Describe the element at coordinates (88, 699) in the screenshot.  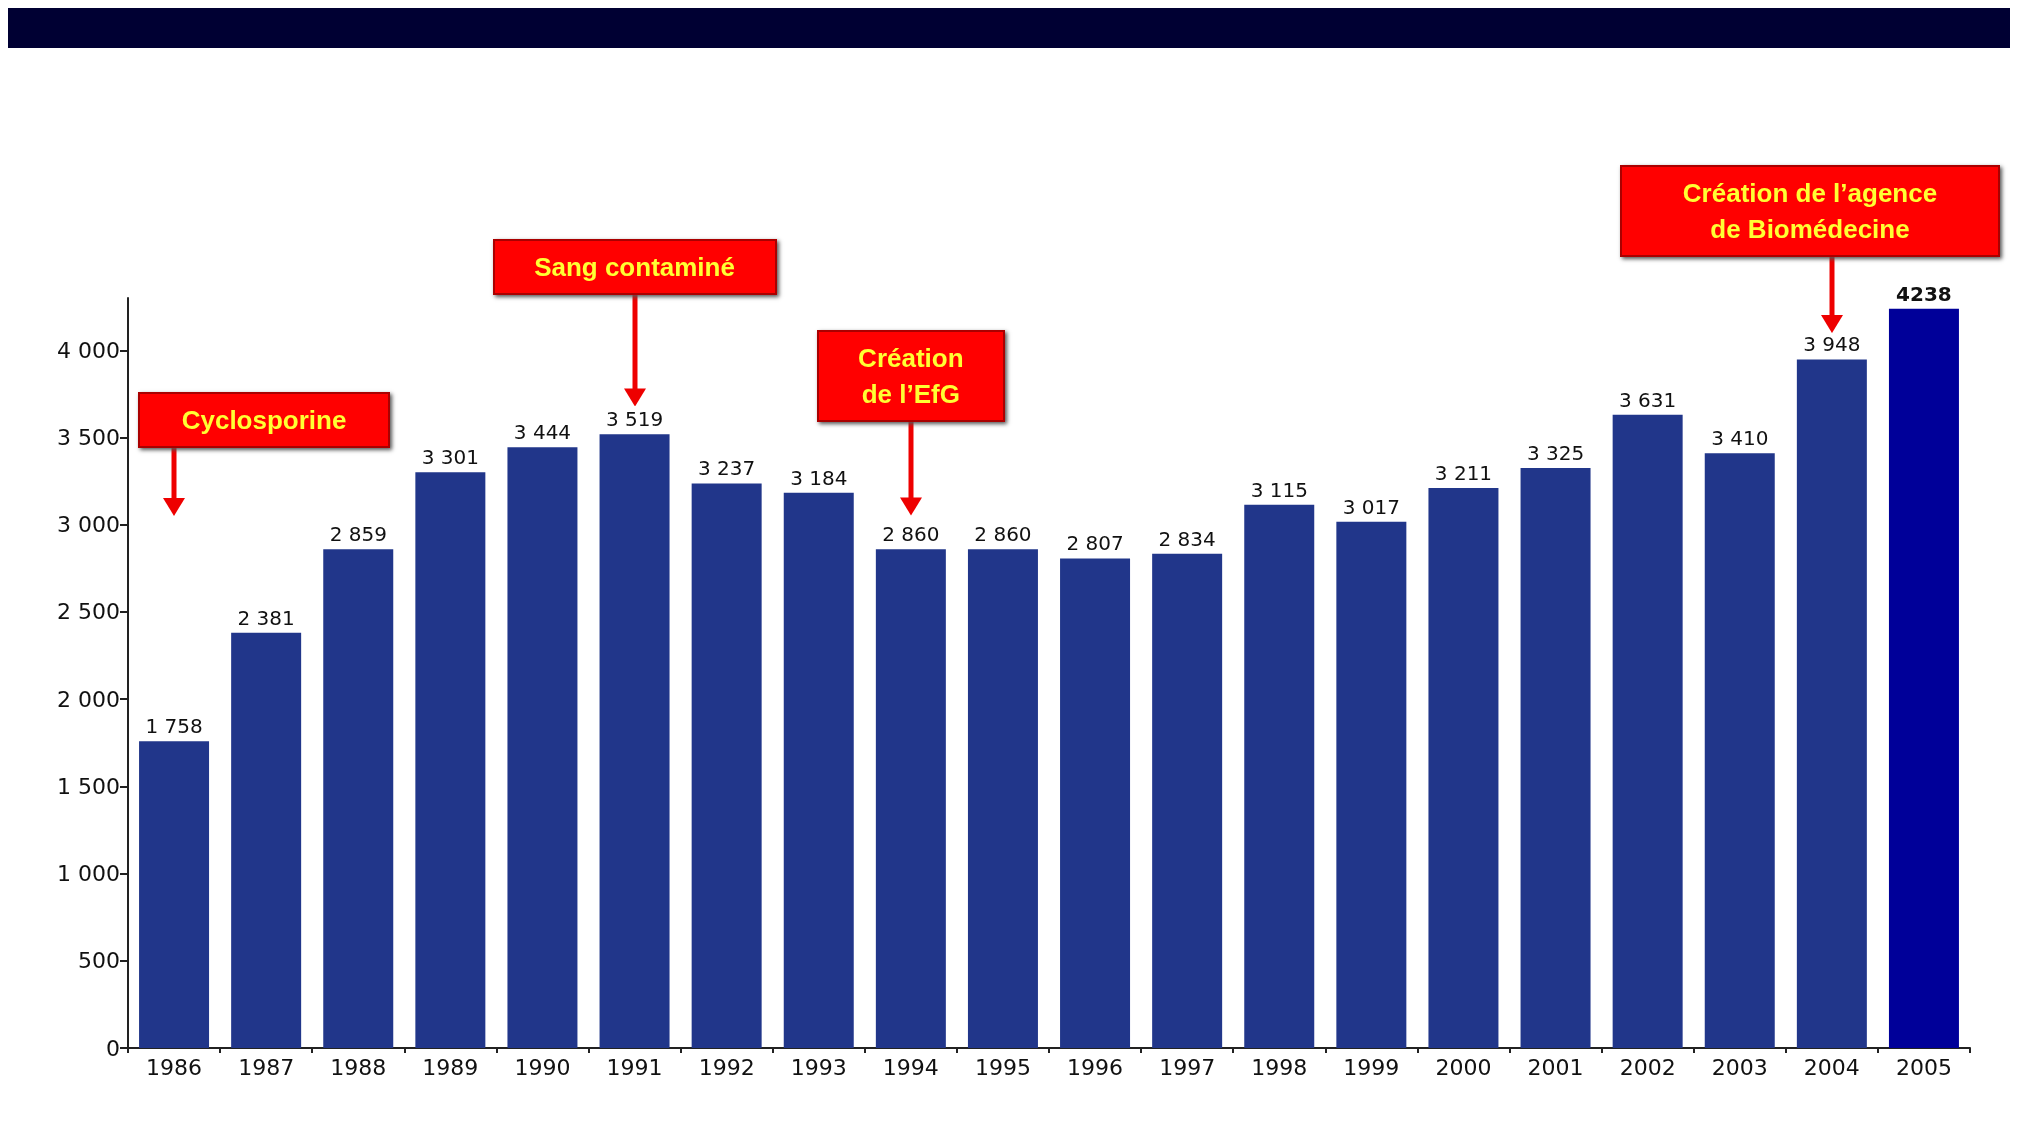
I see `y-tick-label: 2 000` at that location.